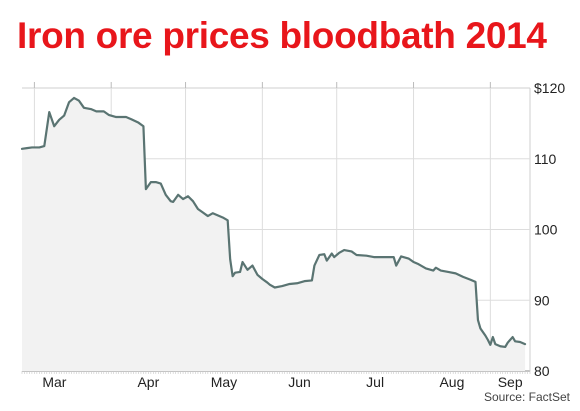  Describe the element at coordinates (54, 382) in the screenshot. I see `x-tick-label: Mar` at that location.